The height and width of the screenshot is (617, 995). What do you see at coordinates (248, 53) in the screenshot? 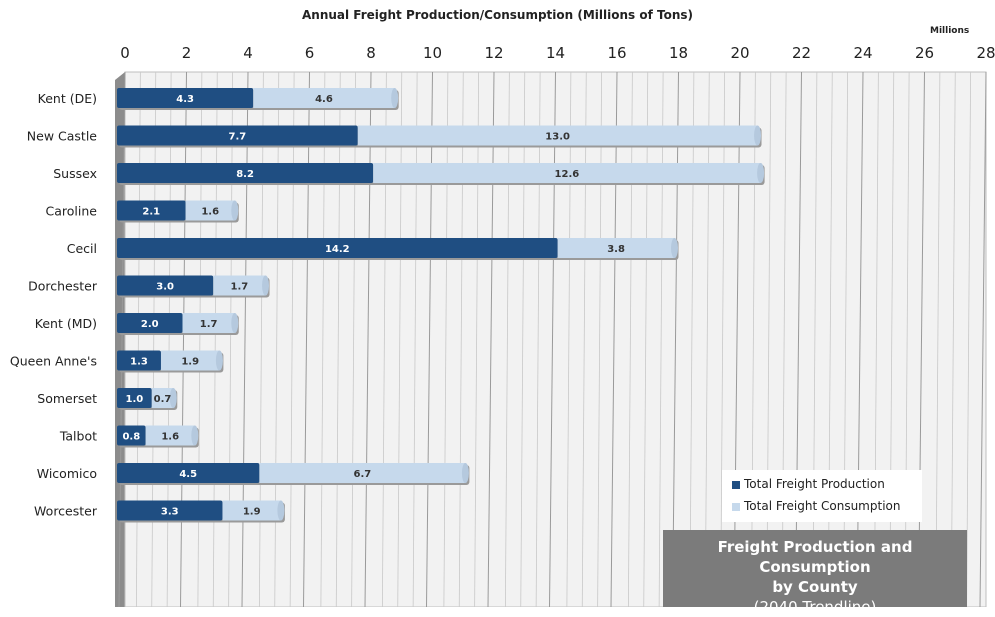
I see `x-tick-label: 4` at bounding box center [248, 53].